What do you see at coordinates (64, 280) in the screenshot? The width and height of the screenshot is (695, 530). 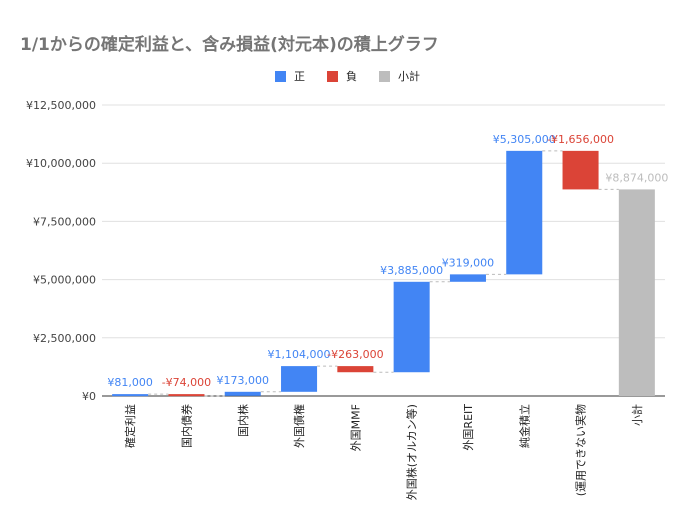 I see `y-tick-label: ¥5,000,000` at bounding box center [64, 280].